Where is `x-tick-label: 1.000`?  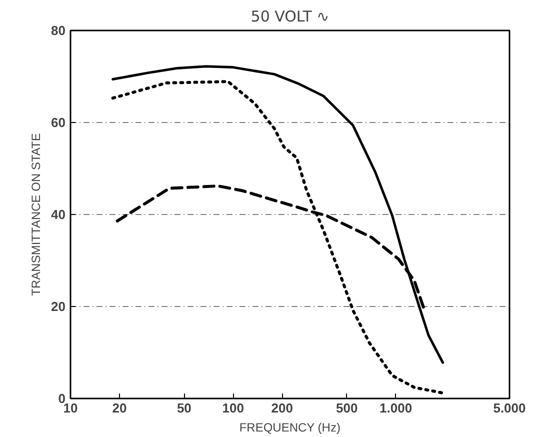 x-tick-label: 1.000 is located at coordinates (396, 408).